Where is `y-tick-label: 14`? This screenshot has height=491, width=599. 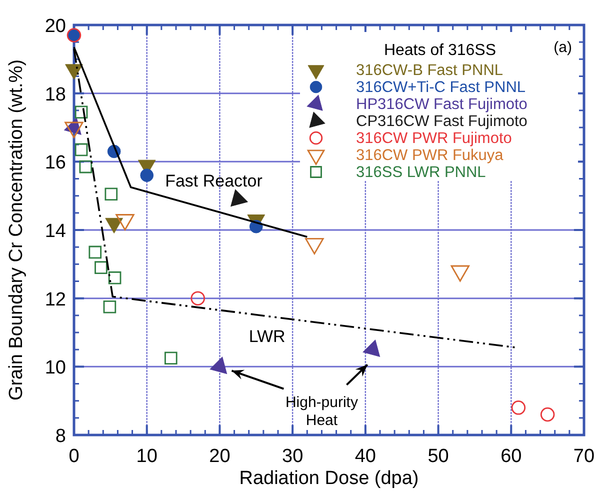 y-tick-label: 14 is located at coordinates (55, 231).